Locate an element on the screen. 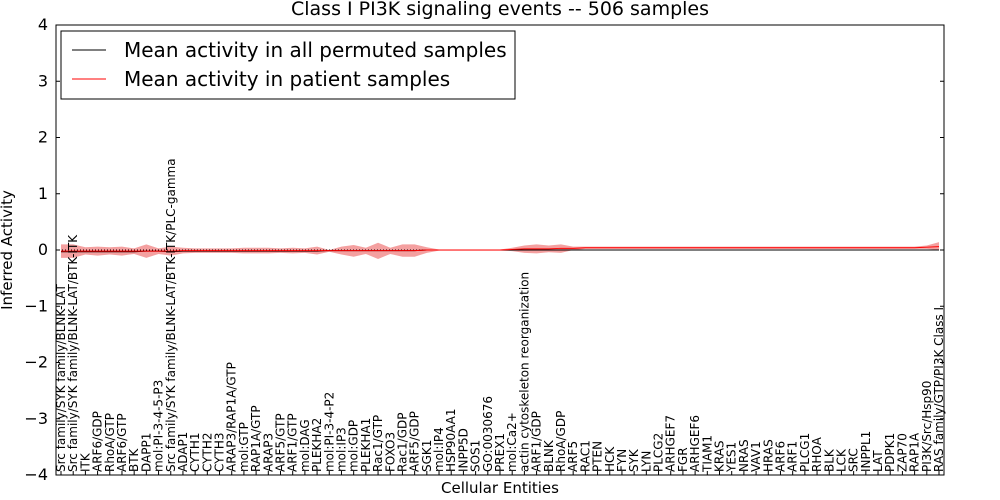 This screenshot has width=1000, height=500. x-category-label: HCK is located at coordinates (610, 459).